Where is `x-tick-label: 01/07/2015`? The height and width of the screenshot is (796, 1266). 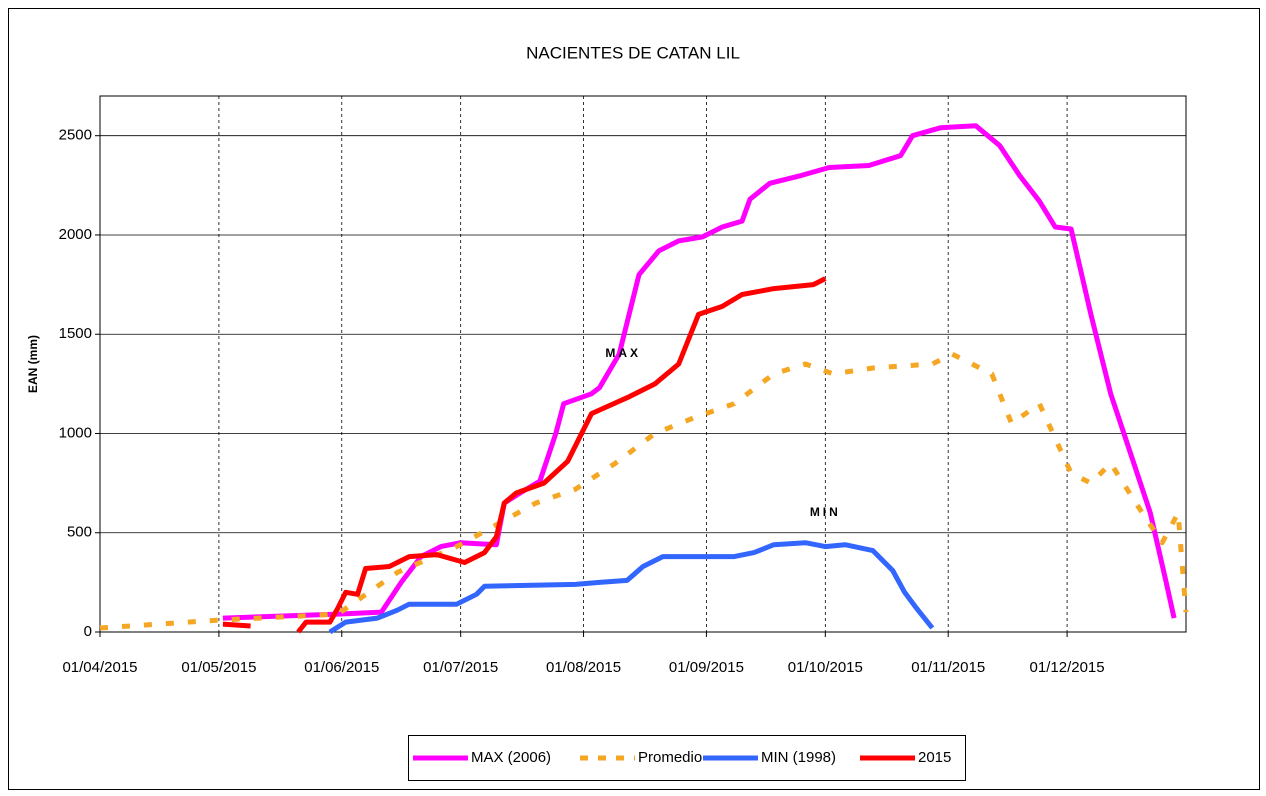 x-tick-label: 01/07/2015 is located at coordinates (460, 667).